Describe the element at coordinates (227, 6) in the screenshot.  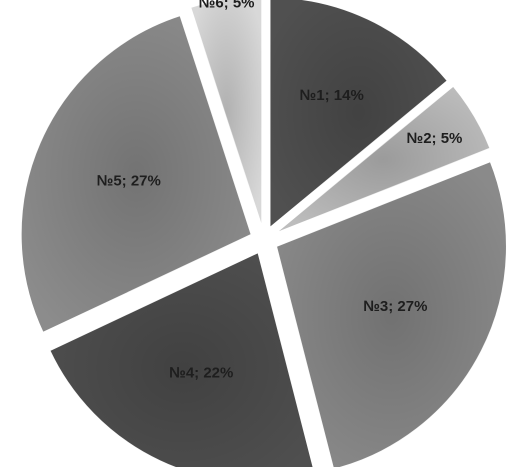
I see `pie-slice-label-6: №6; 5%` at that location.